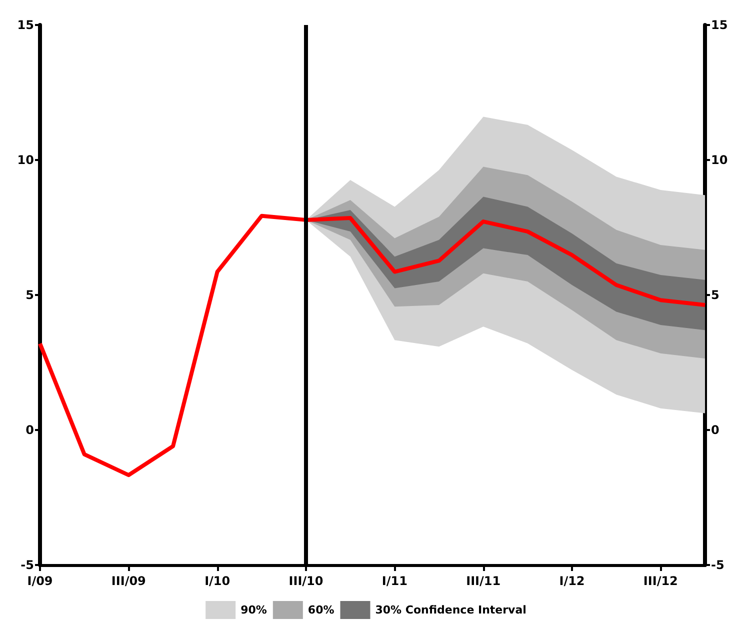  I want to click on legend-label: 60%, so click(321, 610).